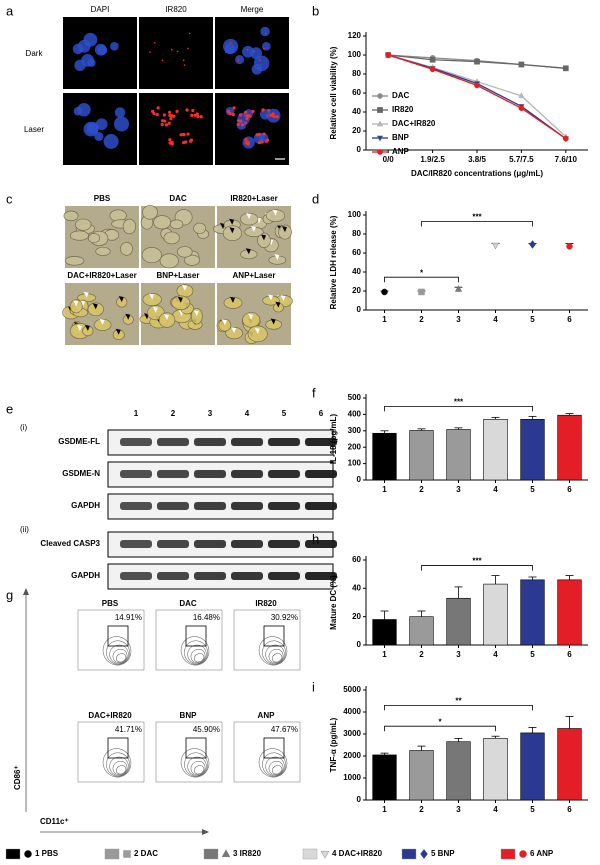 Image resolution: width=600 pixels, height=865 pixels. What do you see at coordinates (401, 95) in the screenshot?
I see `legend-label: DAC` at bounding box center [401, 95].